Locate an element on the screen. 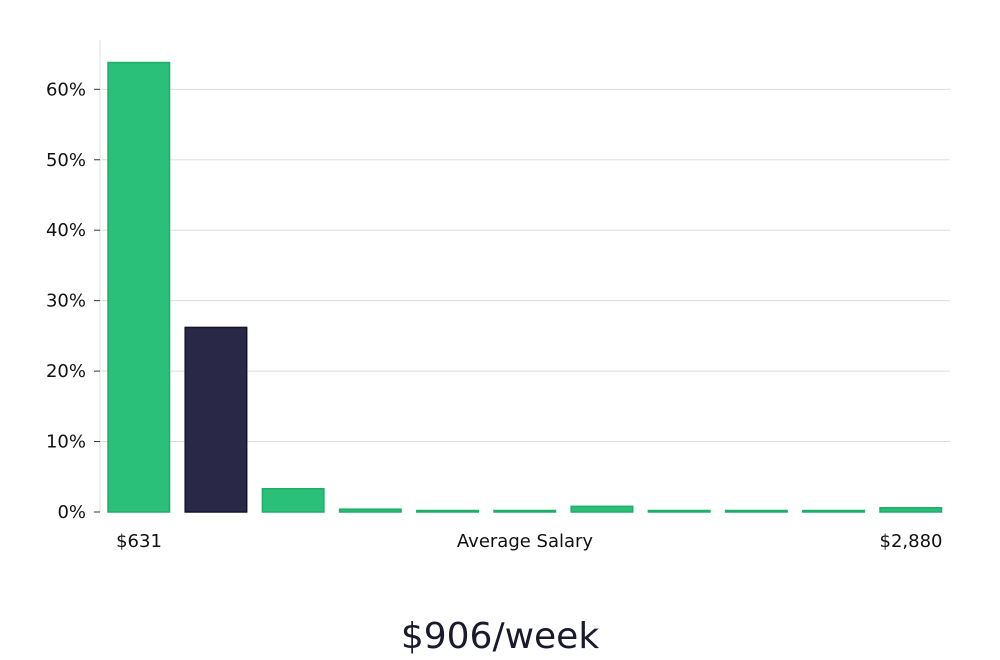 This screenshot has width=1000, height=660. y-tick-label: 60% is located at coordinates (66, 89).